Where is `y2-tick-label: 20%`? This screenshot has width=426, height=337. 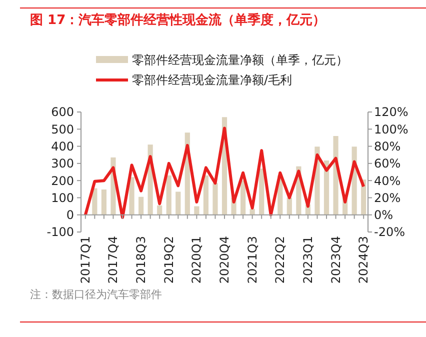 y2-tick-label: 20% is located at coordinates (387, 197).